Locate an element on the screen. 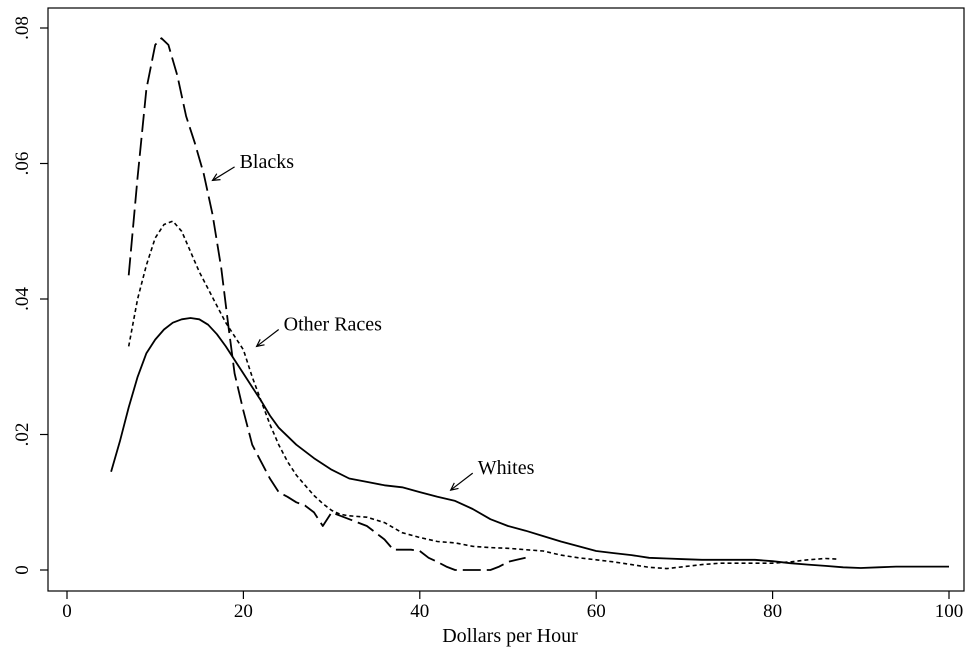 Image resolution: width=972 pixels, height=650 pixels. x-tick-label: 20 is located at coordinates (243, 611).